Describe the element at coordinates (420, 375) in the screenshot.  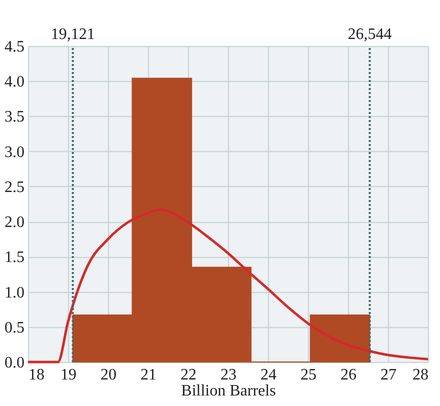
I see `x-tick-label: 28` at that location.